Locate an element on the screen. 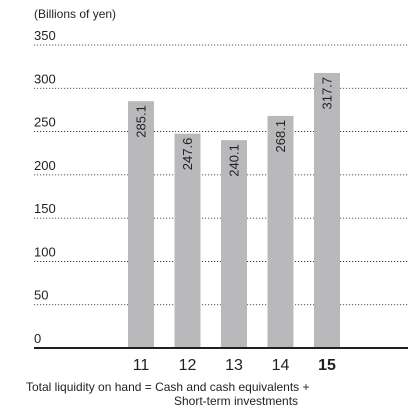  y-tick-label: 250 is located at coordinates (45, 122).